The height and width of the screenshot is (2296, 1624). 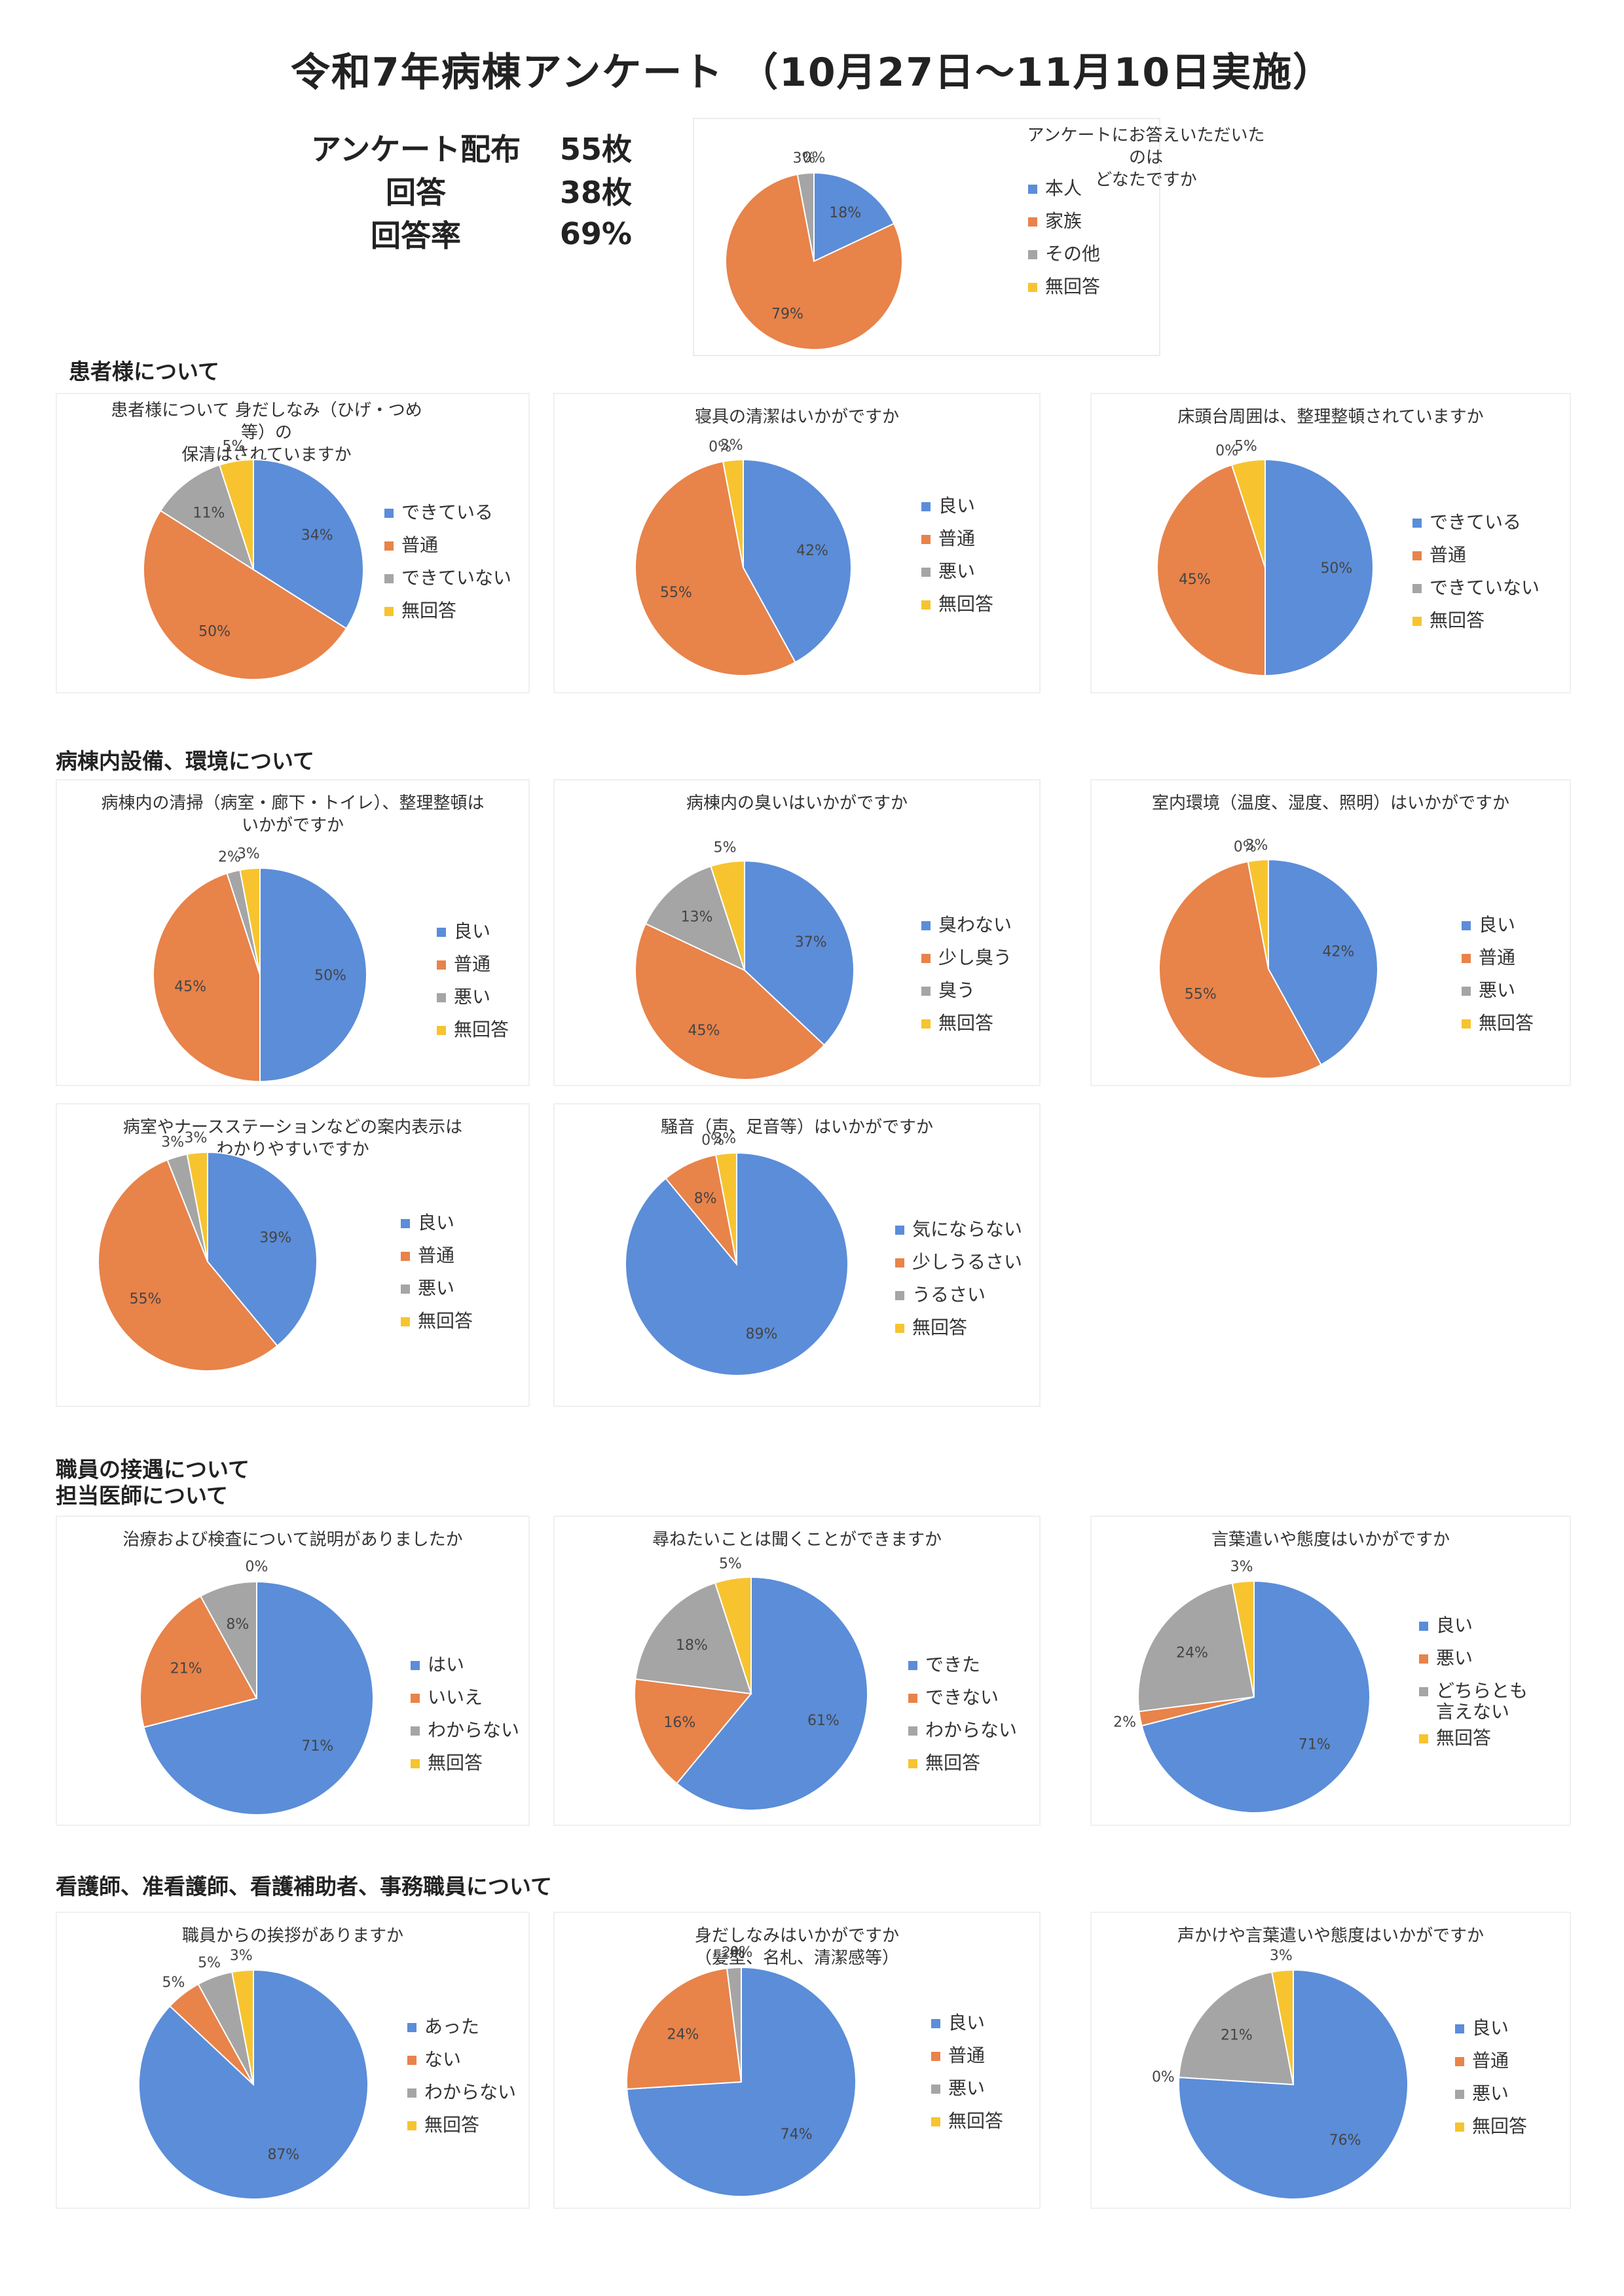 What do you see at coordinates (447, 518) in the screenshot?
I see `legend-item: できている` at bounding box center [447, 518].